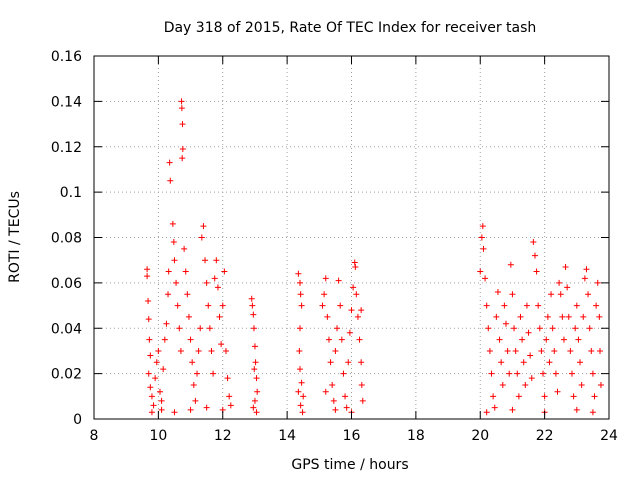 The width and height of the screenshot is (640, 480). I want to click on x-tick-label: 12, so click(223, 436).